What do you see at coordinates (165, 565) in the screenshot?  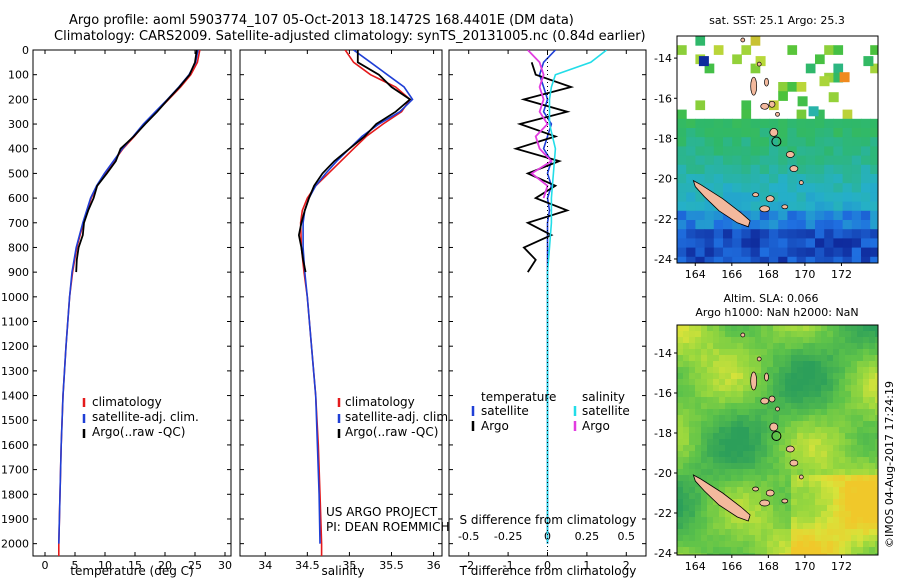 I see `x-tick-label: 20` at bounding box center [165, 565].